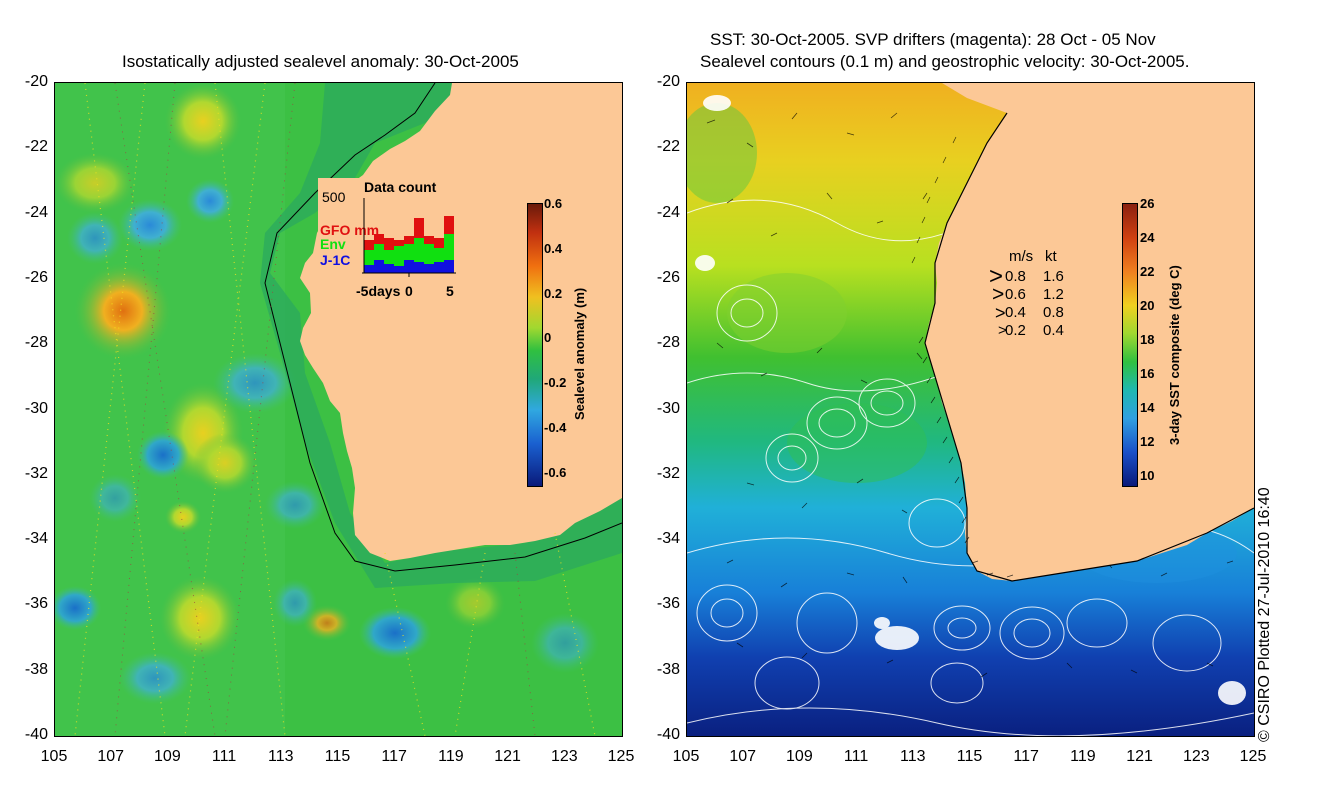 This screenshot has width=1320, height=810. I want to click on sst-colorbar, so click(1130, 345).